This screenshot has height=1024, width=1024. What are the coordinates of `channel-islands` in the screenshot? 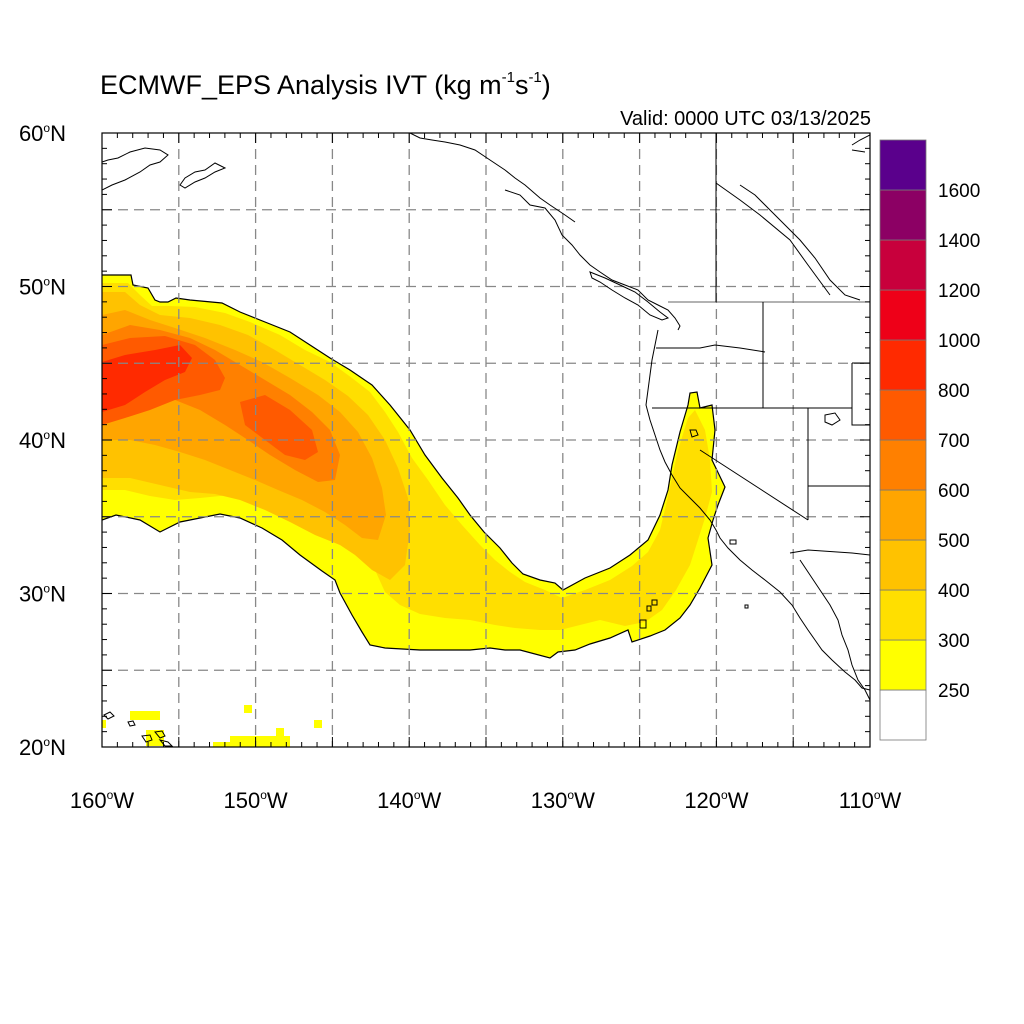 It's located at (694, 584).